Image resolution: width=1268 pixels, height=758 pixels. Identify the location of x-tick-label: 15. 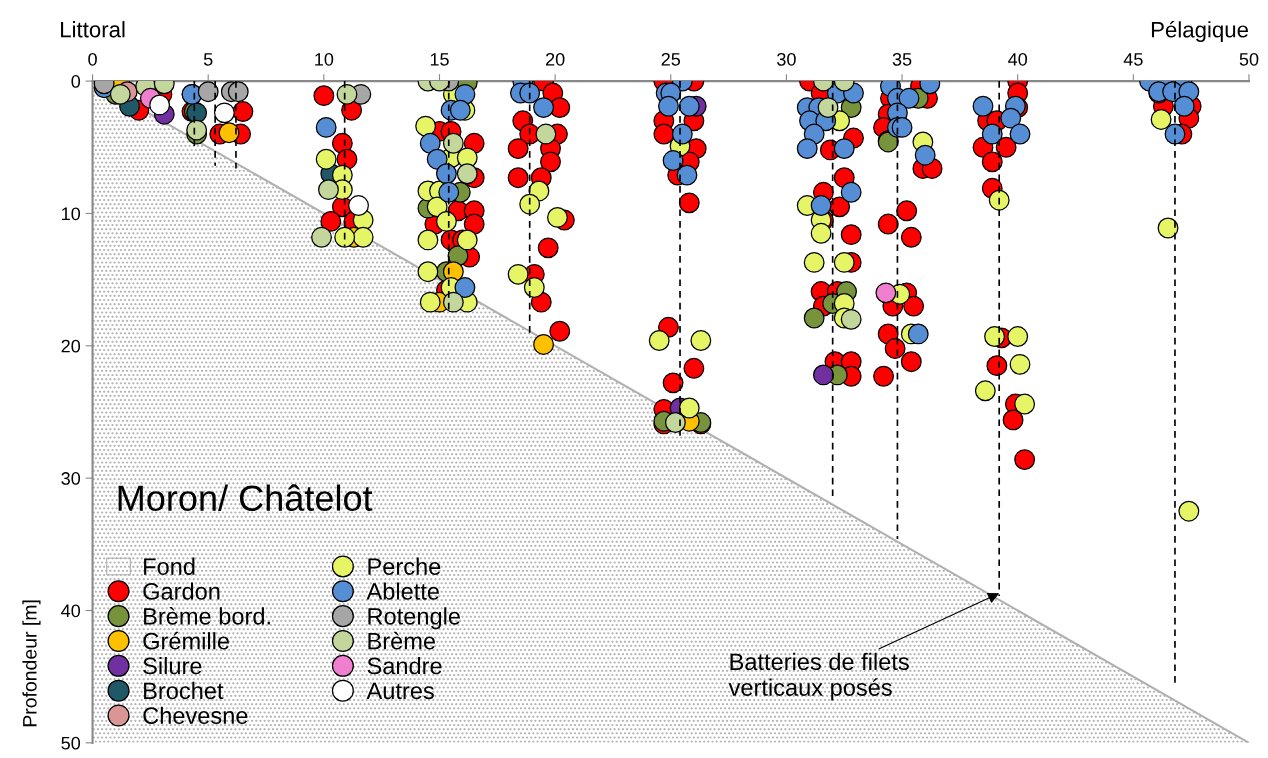
(439, 59).